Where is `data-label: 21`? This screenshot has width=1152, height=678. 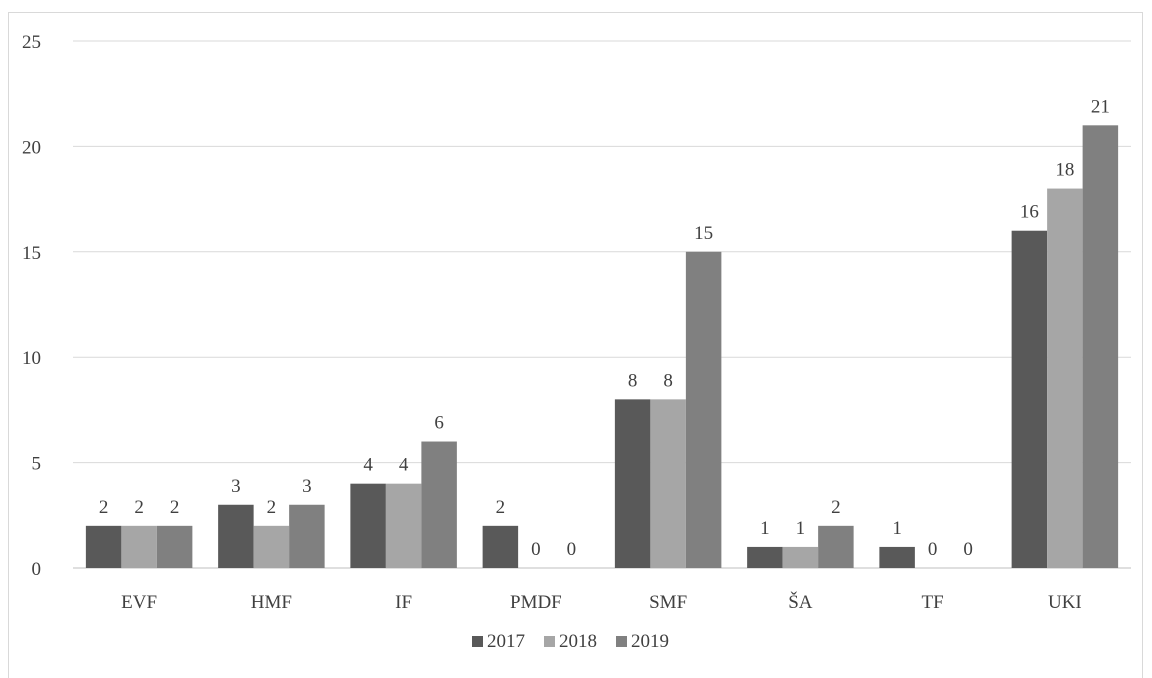 data-label: 21 is located at coordinates (1100, 106).